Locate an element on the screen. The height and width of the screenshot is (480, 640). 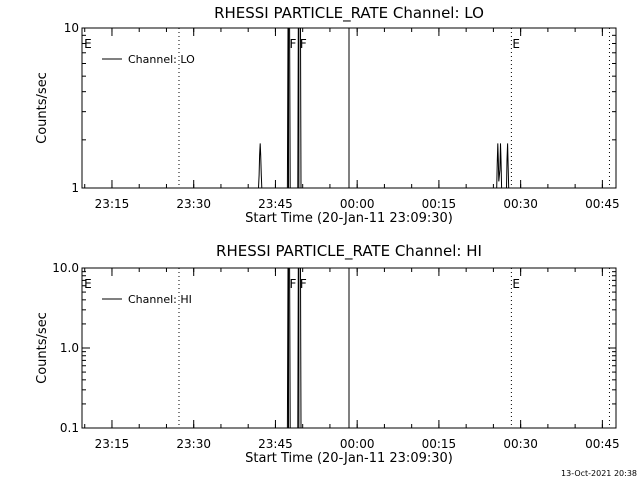
legend-entry: Channel: HI is located at coordinates (160, 299).